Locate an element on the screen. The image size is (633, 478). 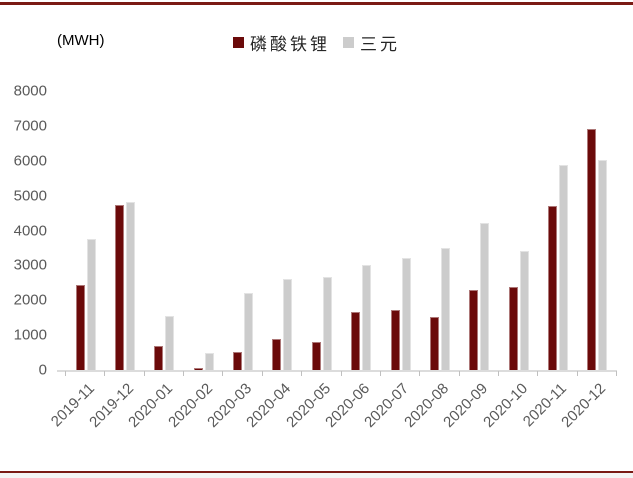
legend: 磷酸铁锂 三元 is located at coordinates (316, 42).